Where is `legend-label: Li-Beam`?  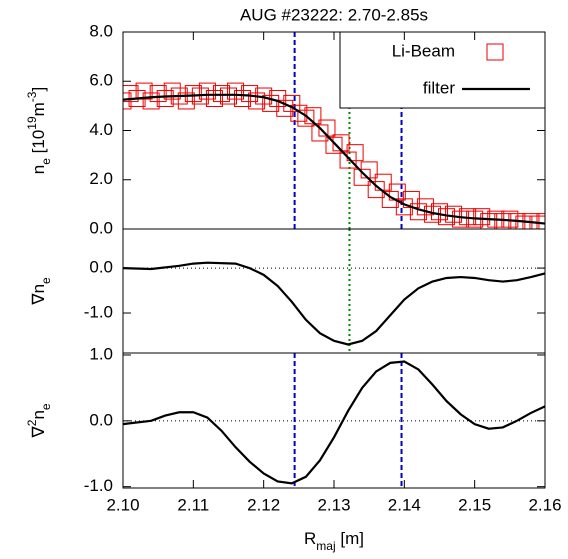 legend-label: Li-Beam is located at coordinates (423, 50).